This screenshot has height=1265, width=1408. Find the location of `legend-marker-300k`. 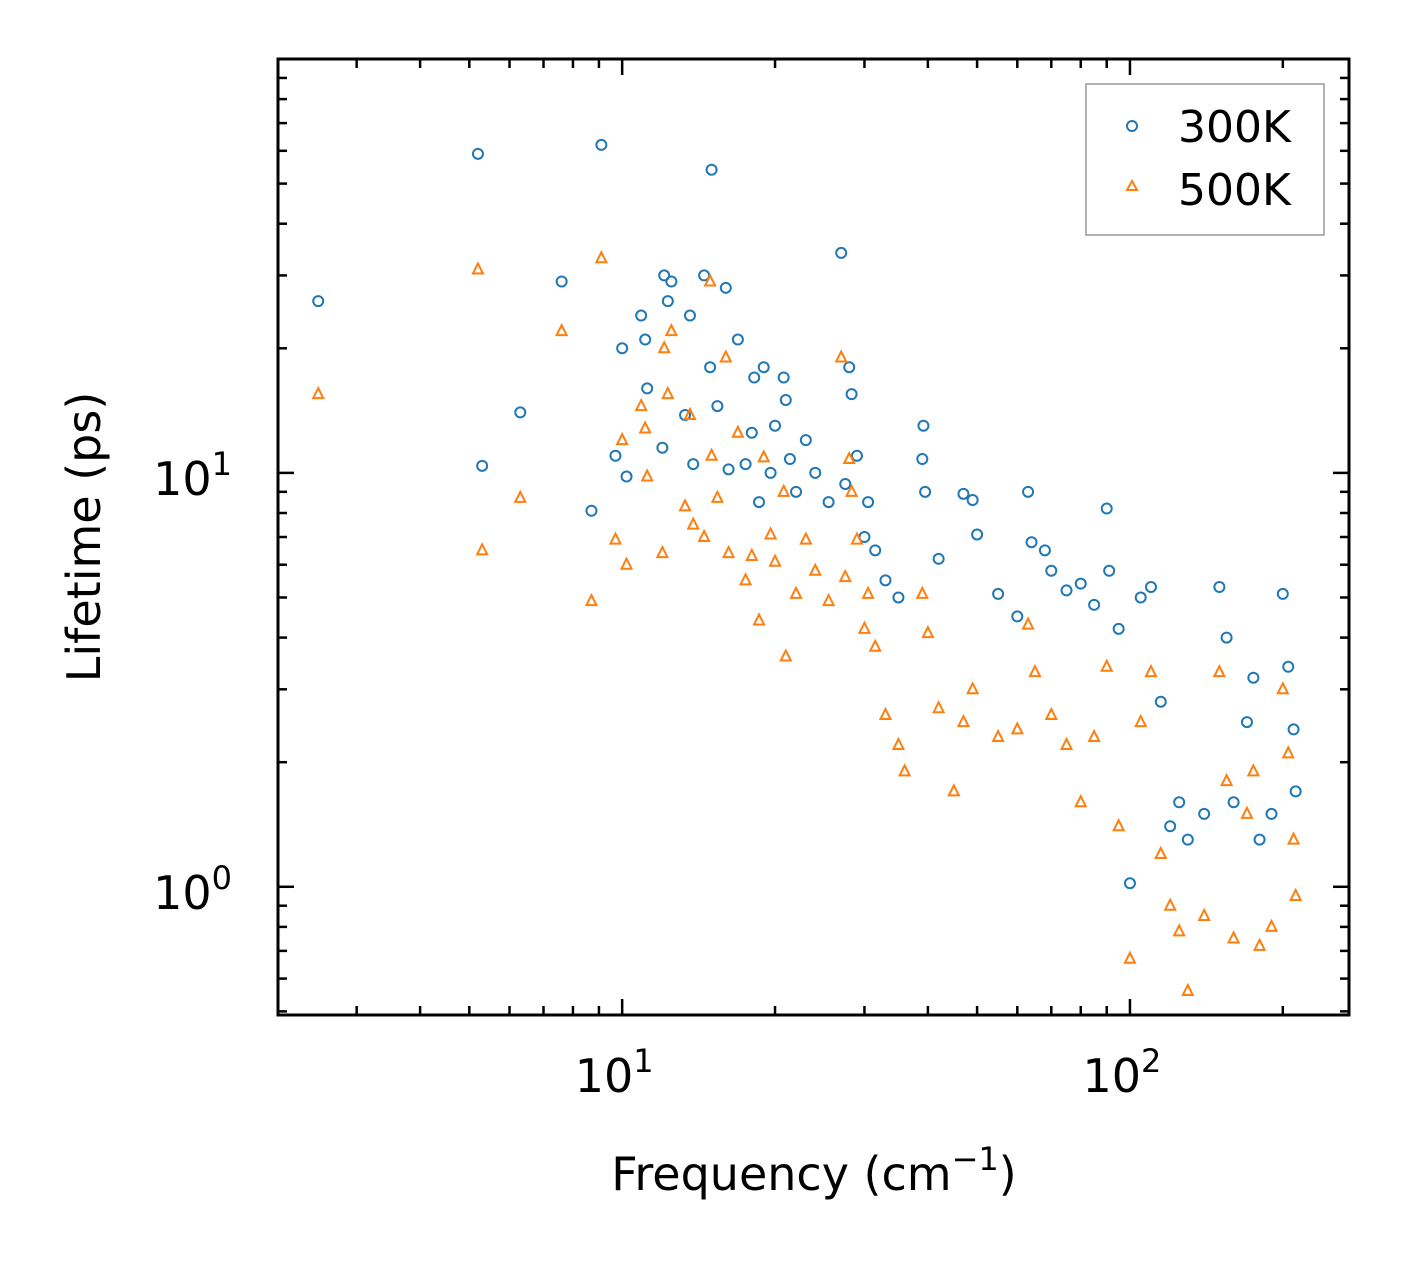

legend-marker-300k is located at coordinates (1132, 126).